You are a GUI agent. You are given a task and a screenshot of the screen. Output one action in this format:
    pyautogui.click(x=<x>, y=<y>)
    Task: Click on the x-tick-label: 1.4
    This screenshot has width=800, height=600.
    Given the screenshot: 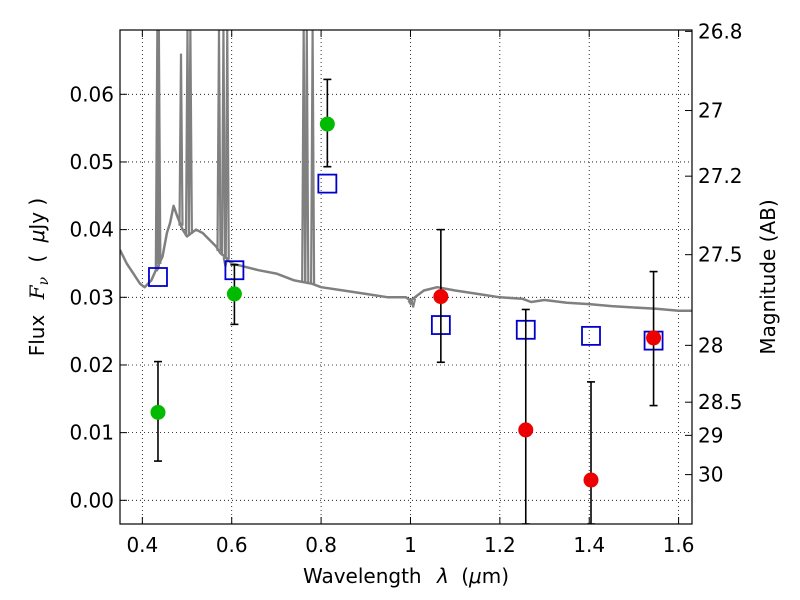 What is the action you would take?
    pyautogui.click(x=589, y=545)
    